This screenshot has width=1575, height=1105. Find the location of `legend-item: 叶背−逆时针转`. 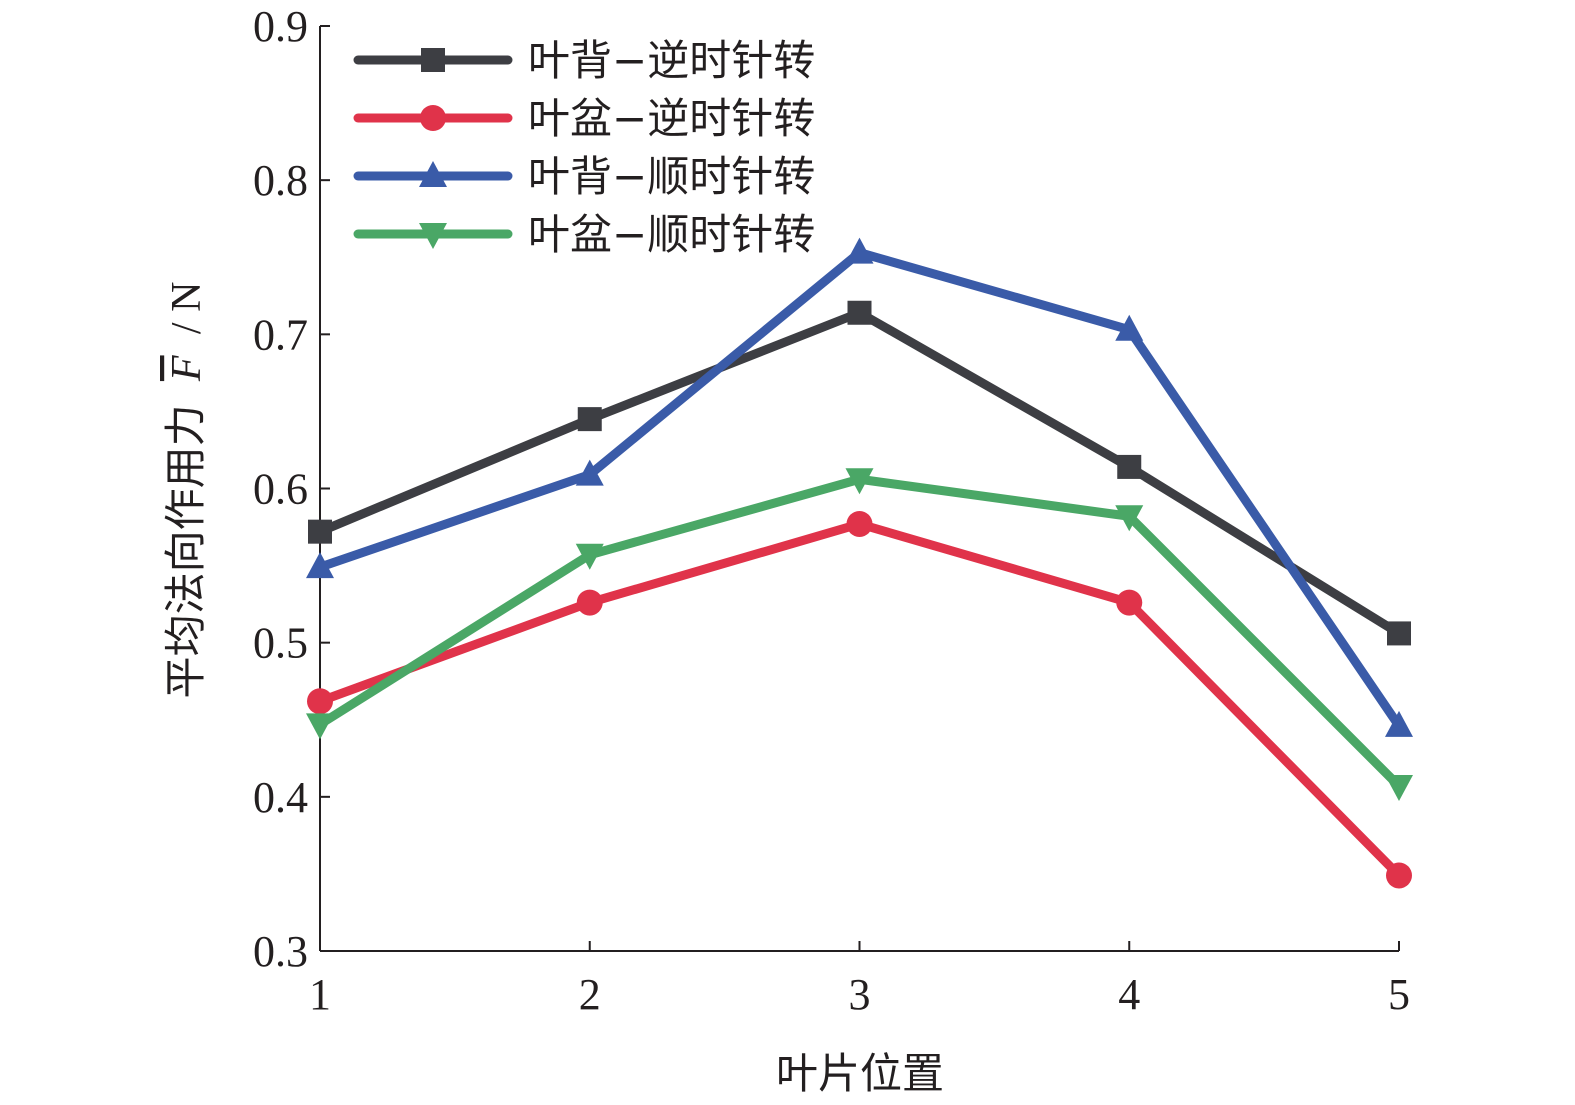

legend-item: 叶背−逆时针转 is located at coordinates (584, 60).